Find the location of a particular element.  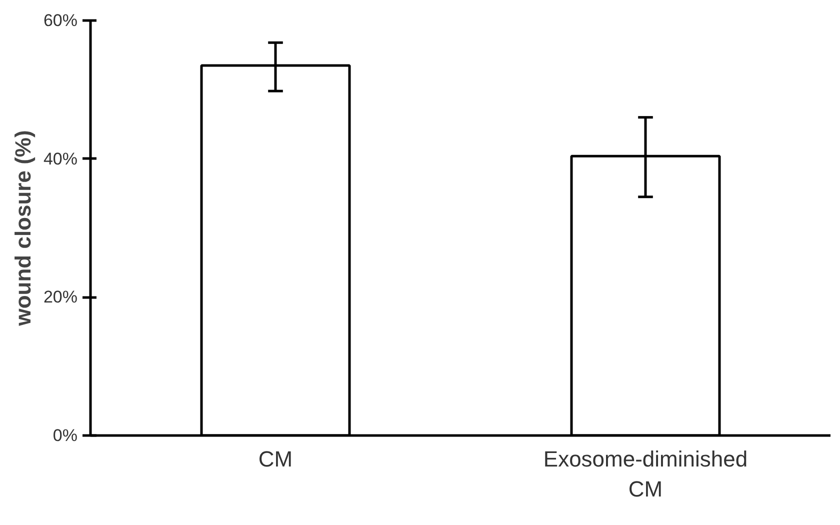

y-tick-label: 0% is located at coordinates (65, 435).